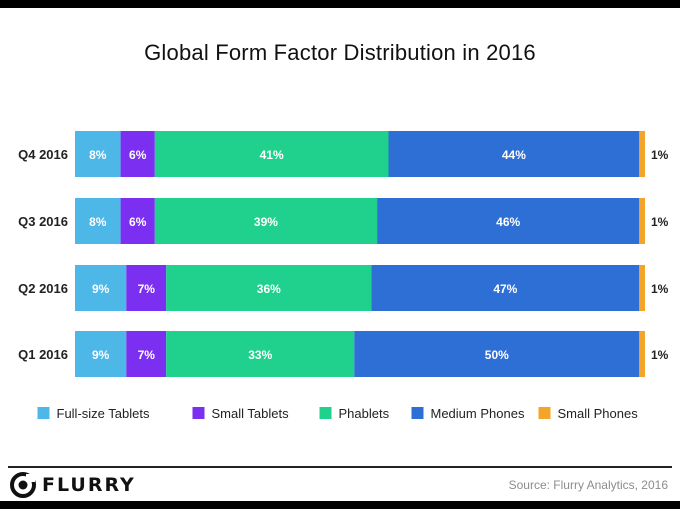 This screenshot has height=509, width=680. What do you see at coordinates (103, 413) in the screenshot?
I see `legend-label-full-size-tablets: Full-size Tablets` at bounding box center [103, 413].